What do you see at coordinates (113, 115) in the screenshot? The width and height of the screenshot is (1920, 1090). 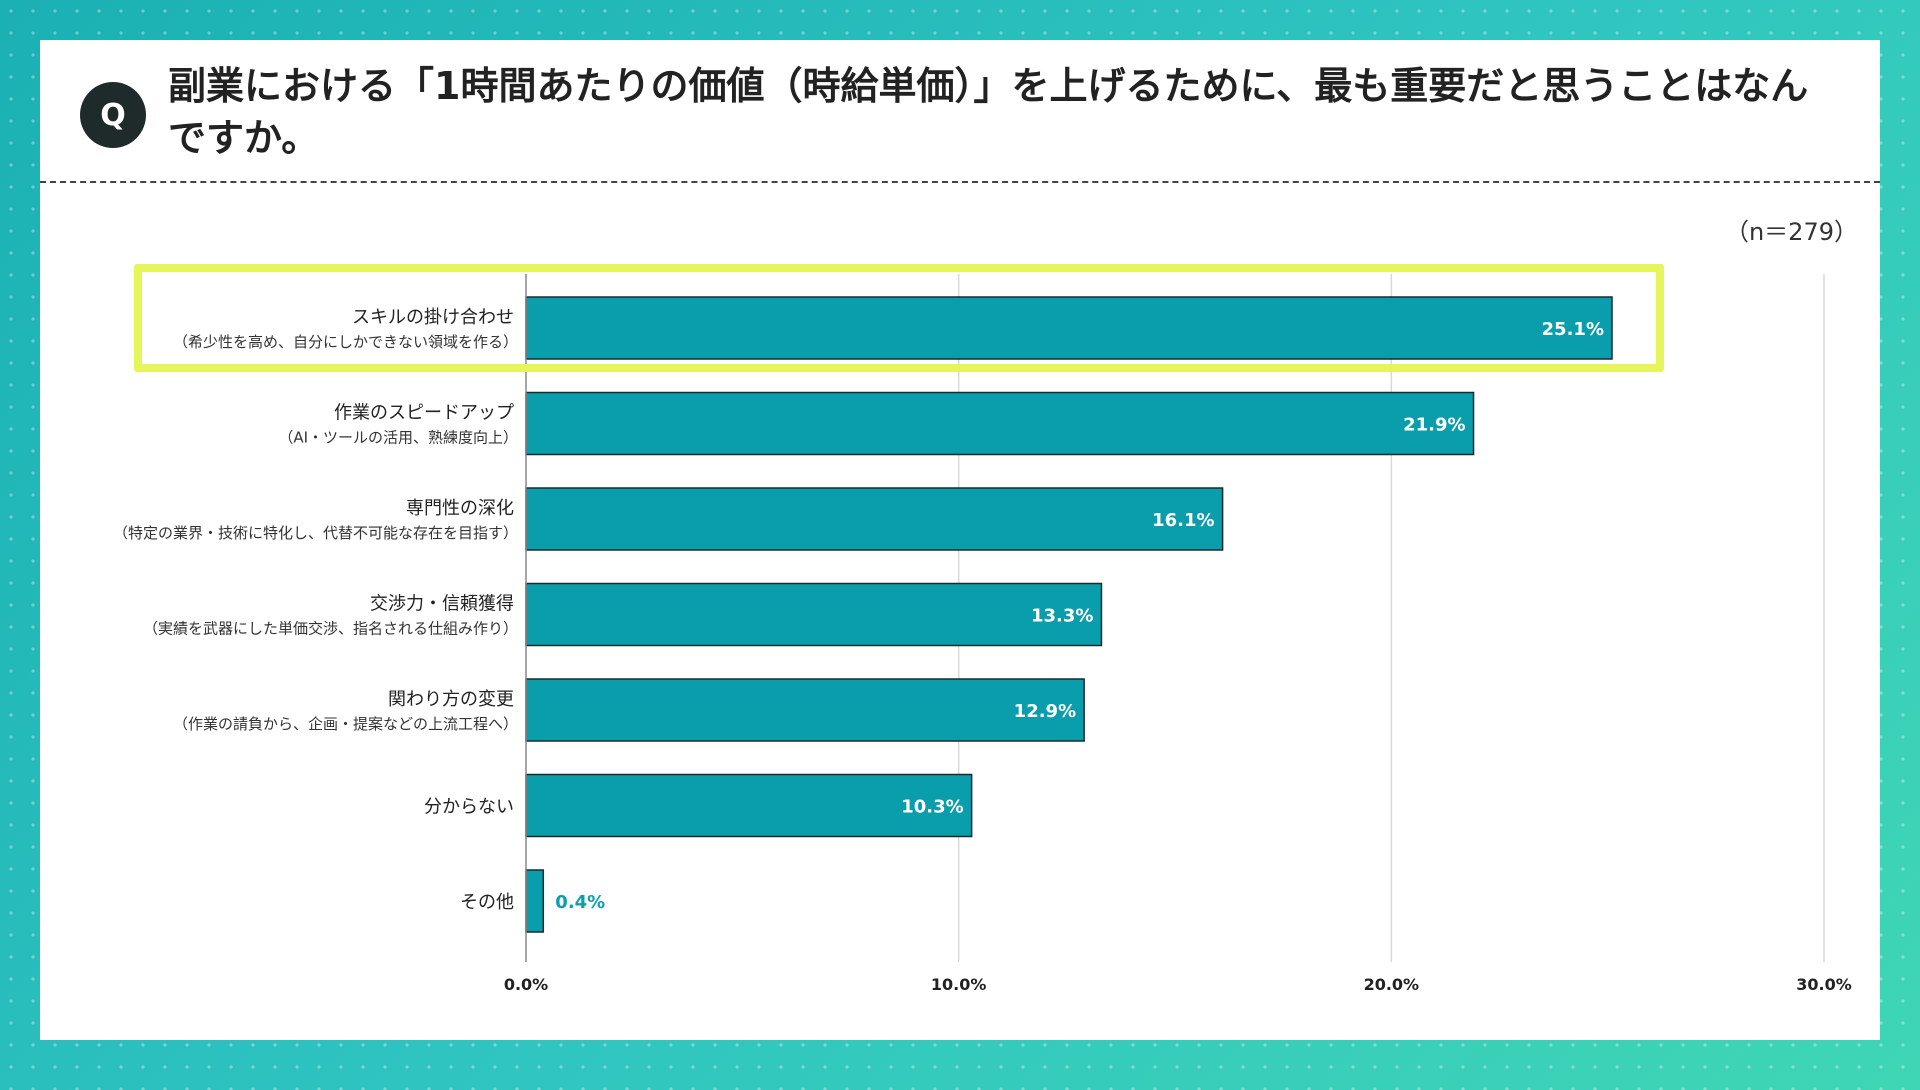 I see `question-badge: Q` at bounding box center [113, 115].